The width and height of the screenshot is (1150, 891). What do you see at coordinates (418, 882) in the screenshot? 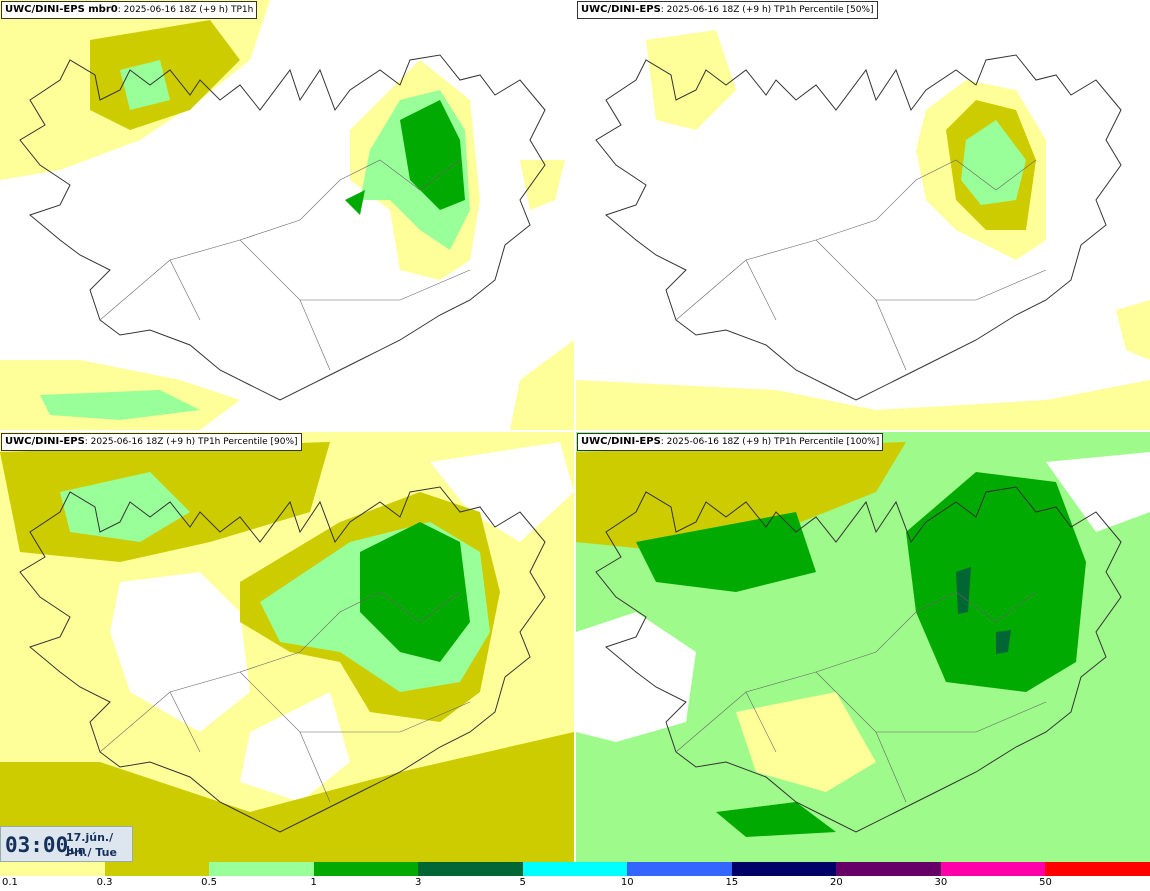
I see `legend-label: 3` at bounding box center [418, 882].